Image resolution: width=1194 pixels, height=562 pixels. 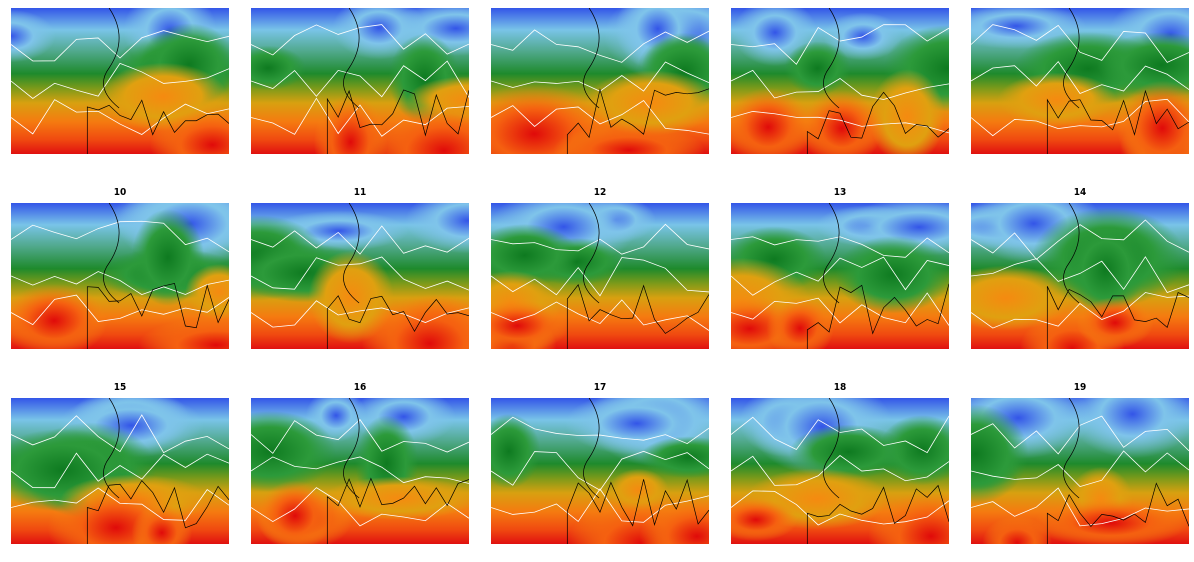 I want to click on panel-label: 19, so click(x=1080, y=387).